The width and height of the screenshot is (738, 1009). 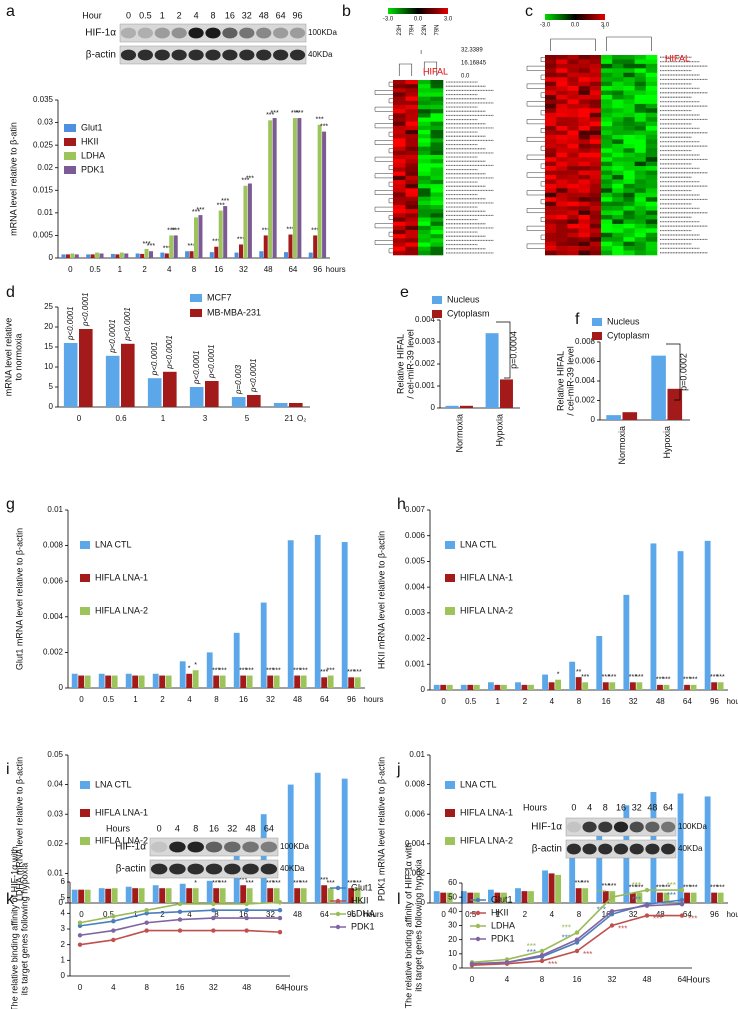 I want to click on x-tick-label: 2, so click(x=525, y=914).